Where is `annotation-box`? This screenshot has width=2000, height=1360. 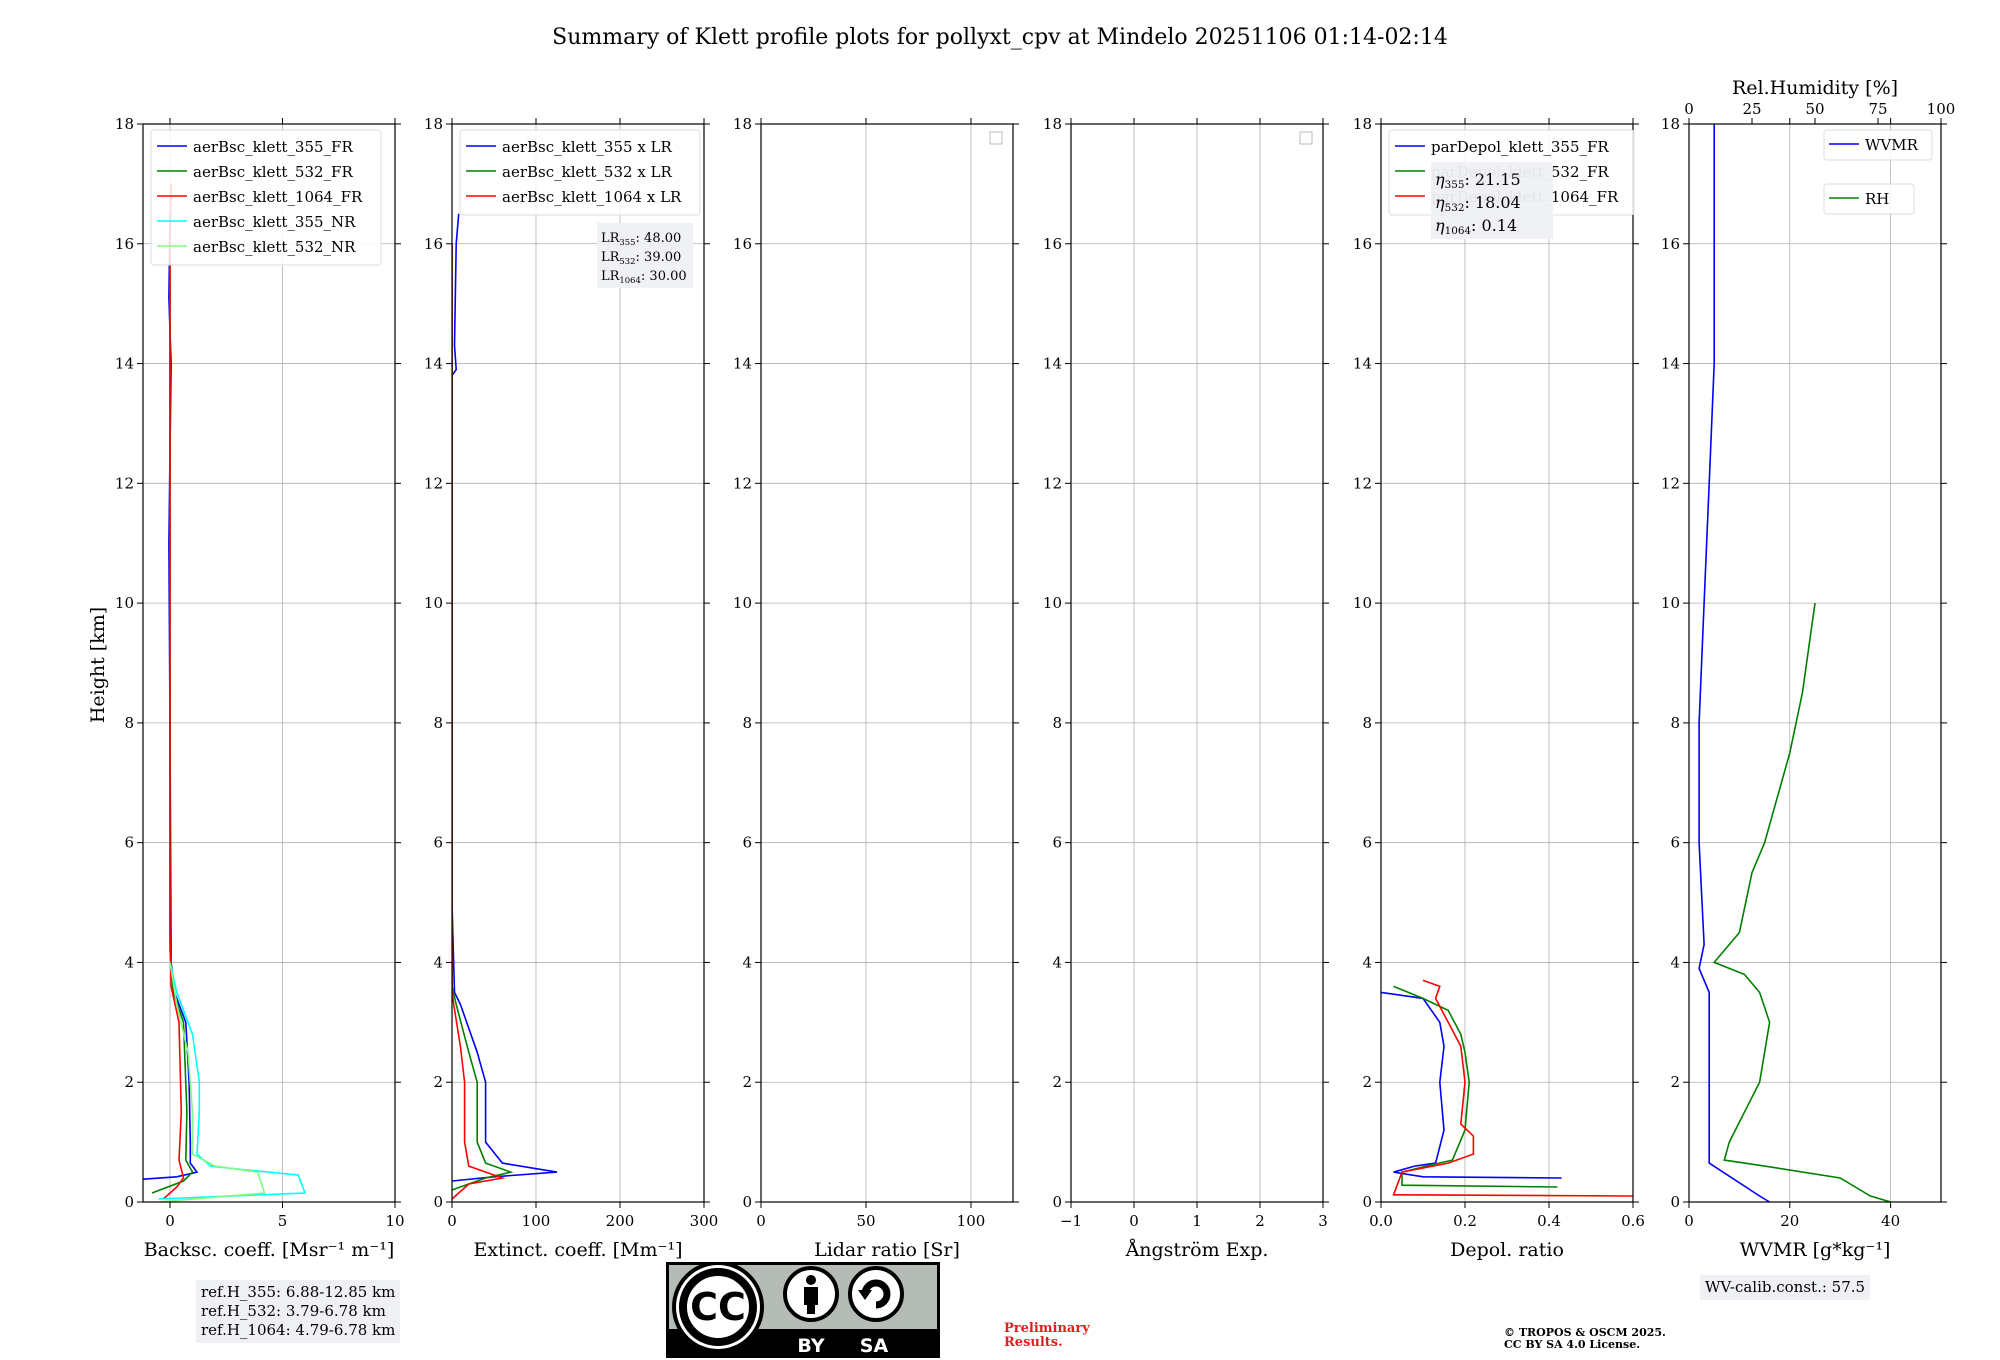
annotation-box is located at coordinates (1492, 200).